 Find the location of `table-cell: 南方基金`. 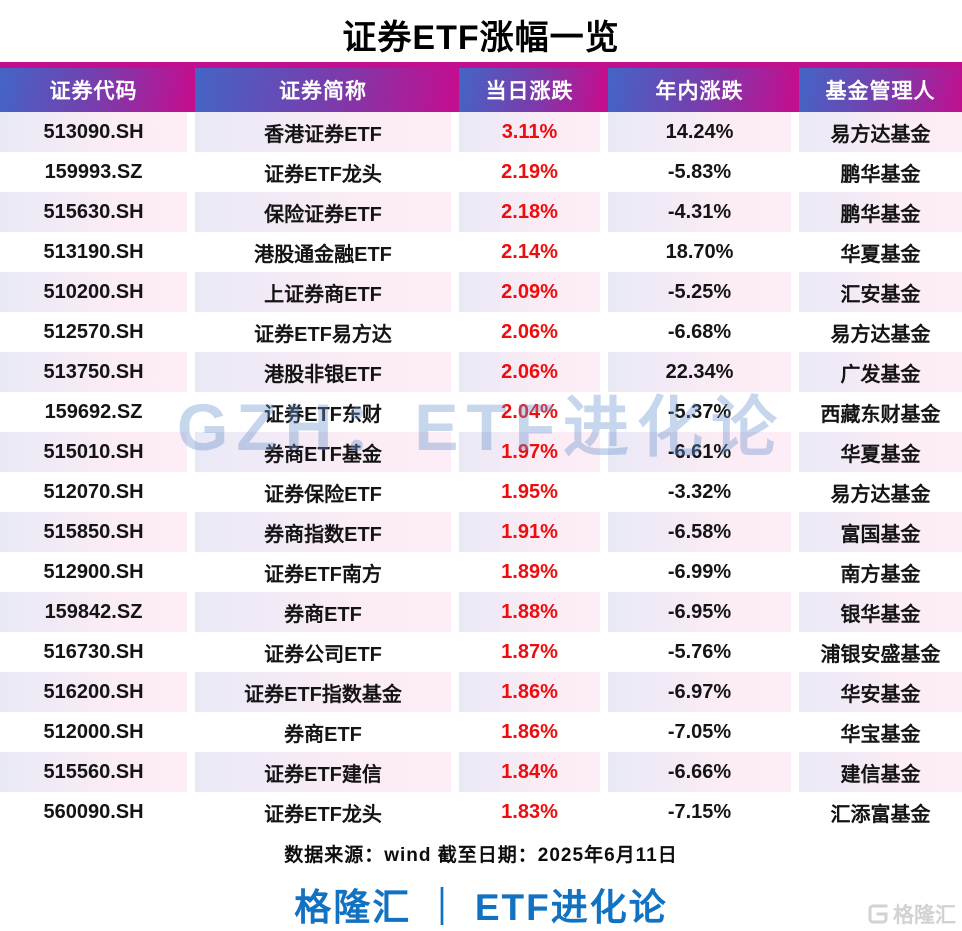

table-cell: 南方基金 is located at coordinates (880, 572).